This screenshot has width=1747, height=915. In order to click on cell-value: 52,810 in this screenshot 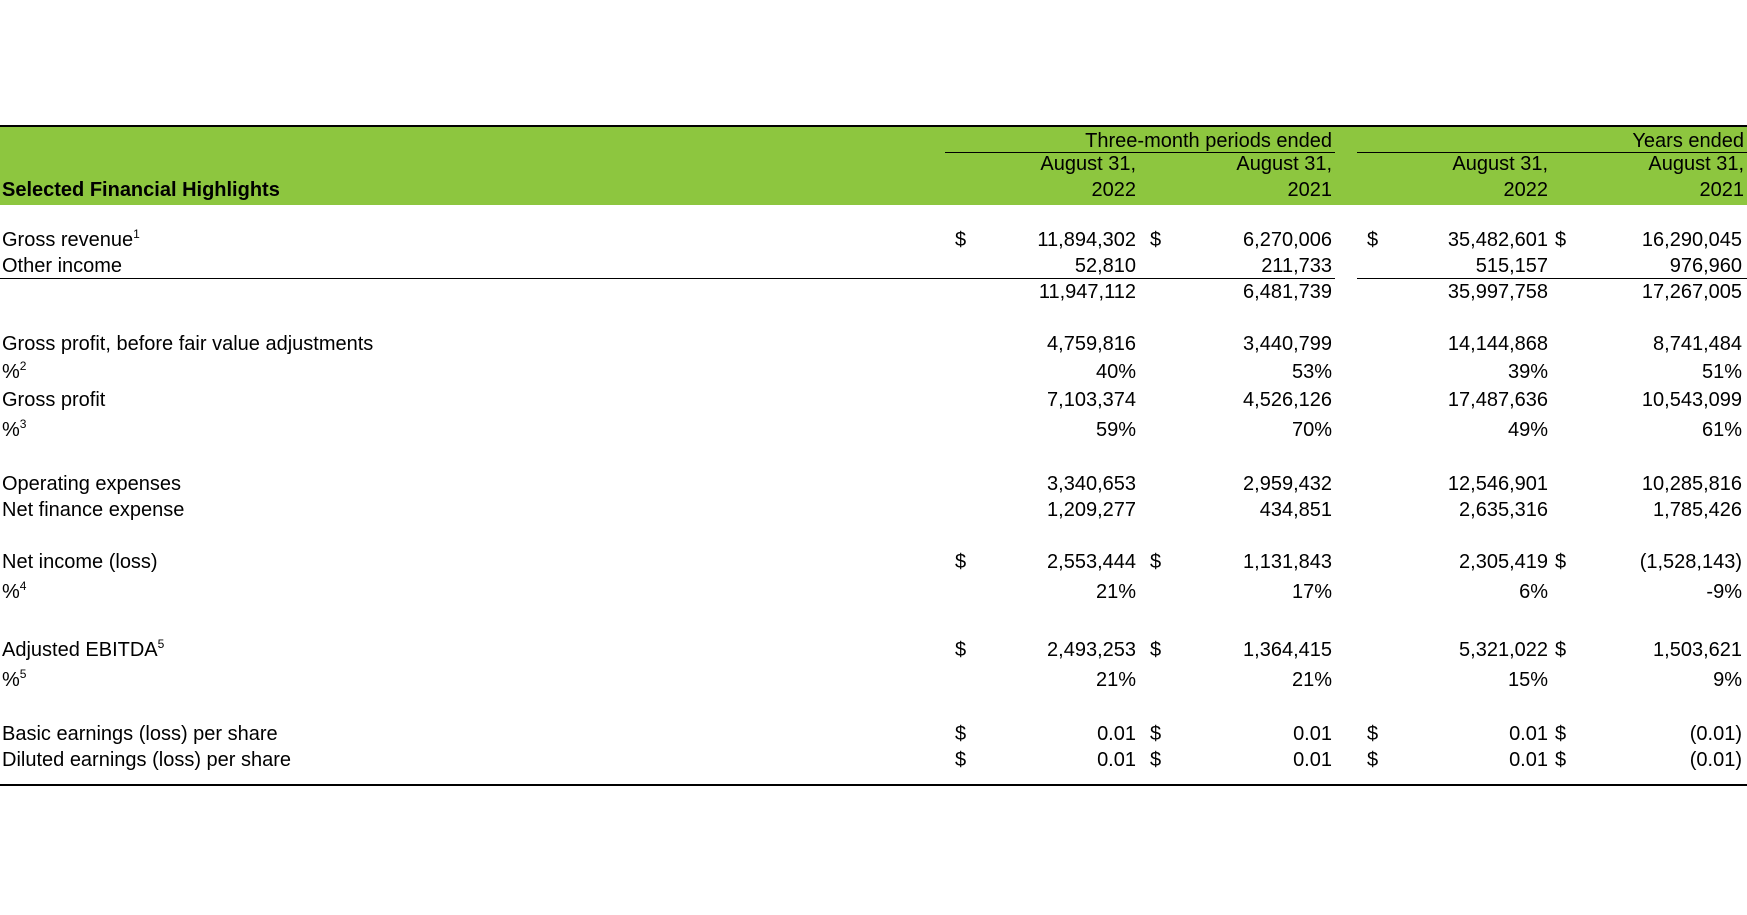, I will do `click(1105, 266)`.